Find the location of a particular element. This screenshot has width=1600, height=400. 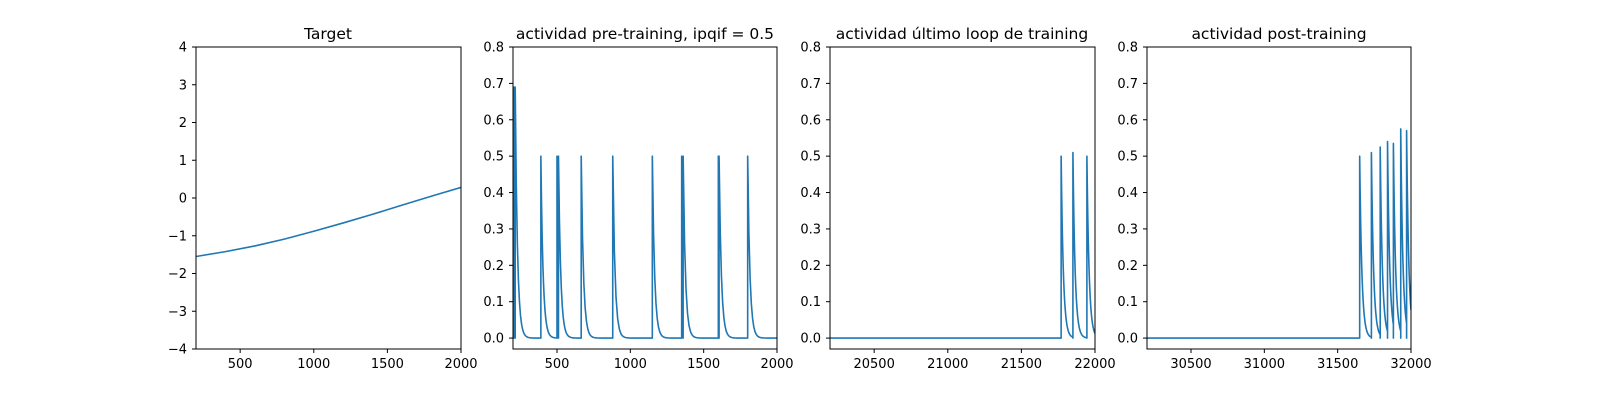

x-tick-label: 20500 is located at coordinates (873, 364).